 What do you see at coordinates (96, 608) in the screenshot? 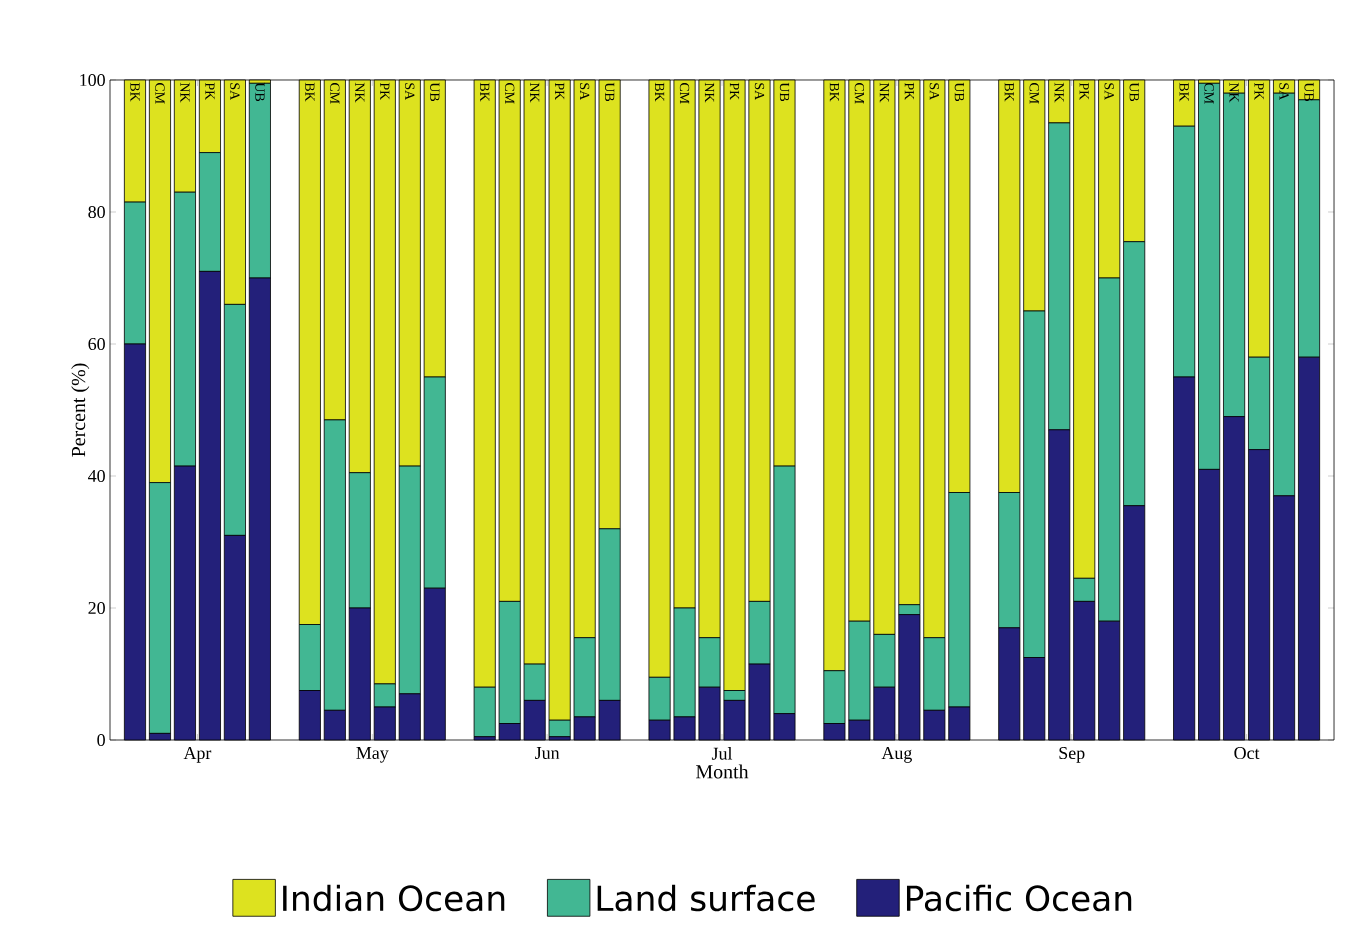
I see `y-tick-label: 20` at bounding box center [96, 608].